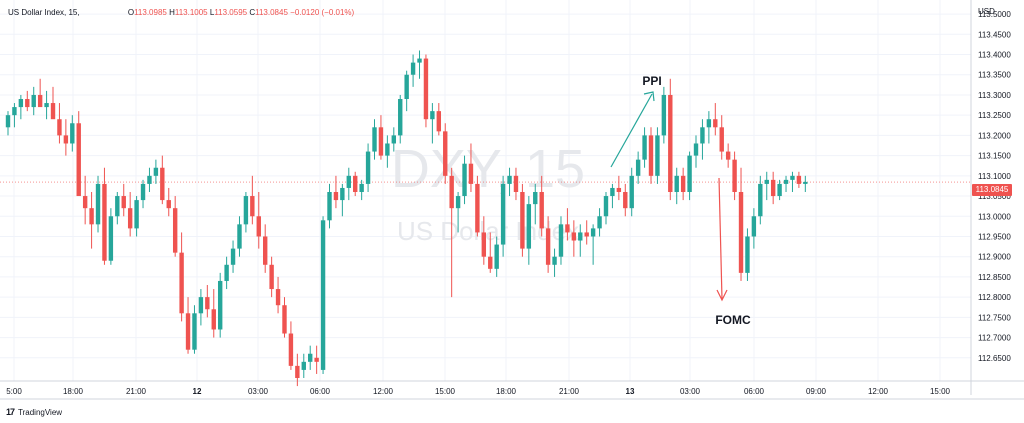 The height and width of the screenshot is (423, 1024). Describe the element at coordinates (197, 391) in the screenshot. I see `time-axis-label: 12` at that location.